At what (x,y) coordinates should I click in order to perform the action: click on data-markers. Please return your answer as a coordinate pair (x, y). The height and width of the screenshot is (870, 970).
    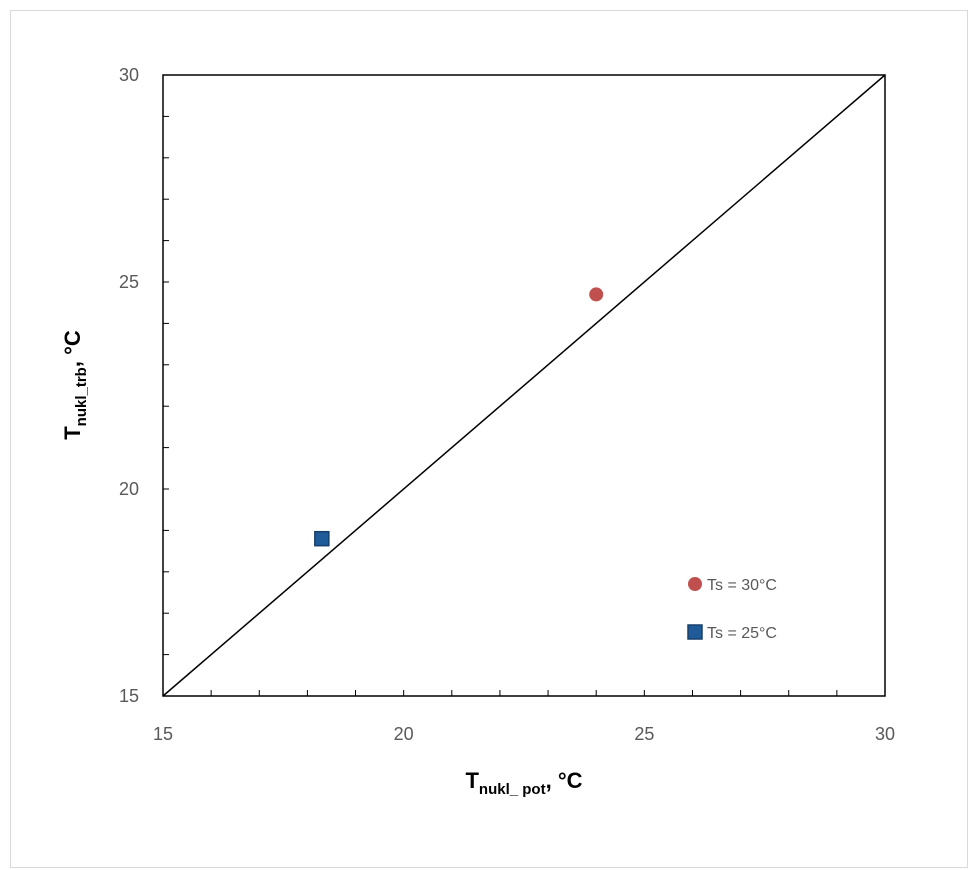
    Looking at the image, I should click on (459, 417).